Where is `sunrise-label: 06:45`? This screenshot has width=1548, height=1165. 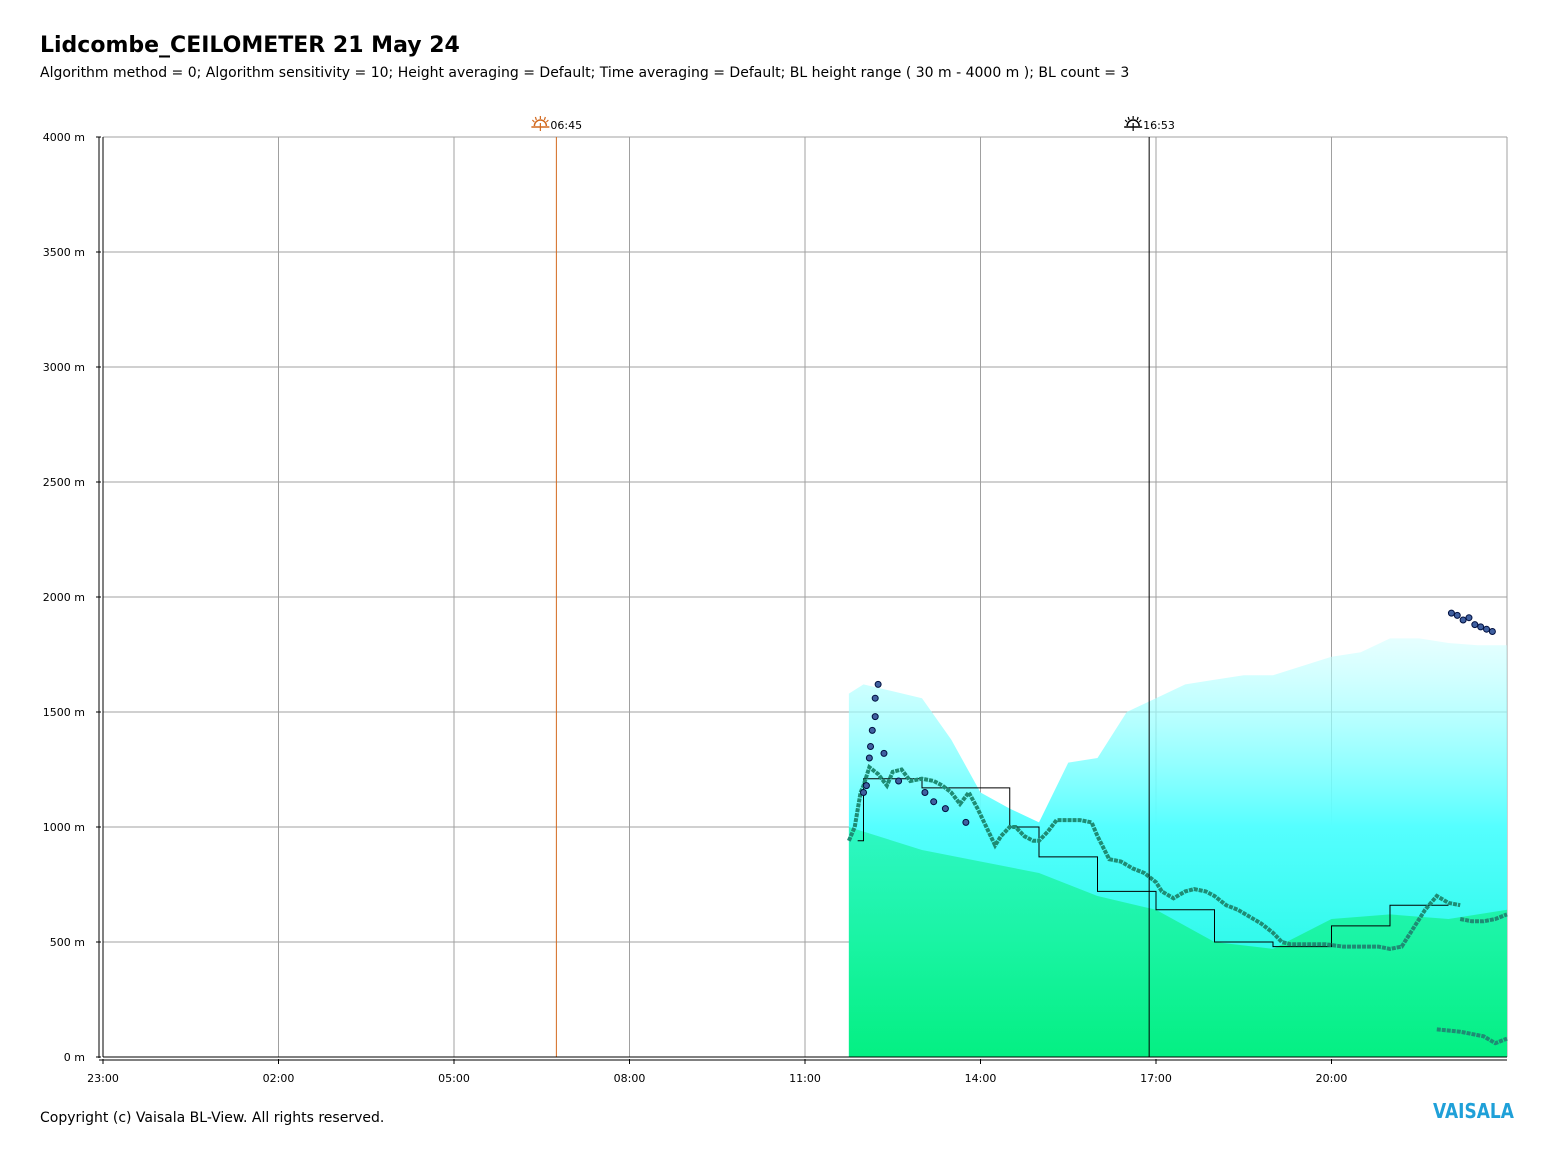 sunrise-label: 06:45 is located at coordinates (566, 125).